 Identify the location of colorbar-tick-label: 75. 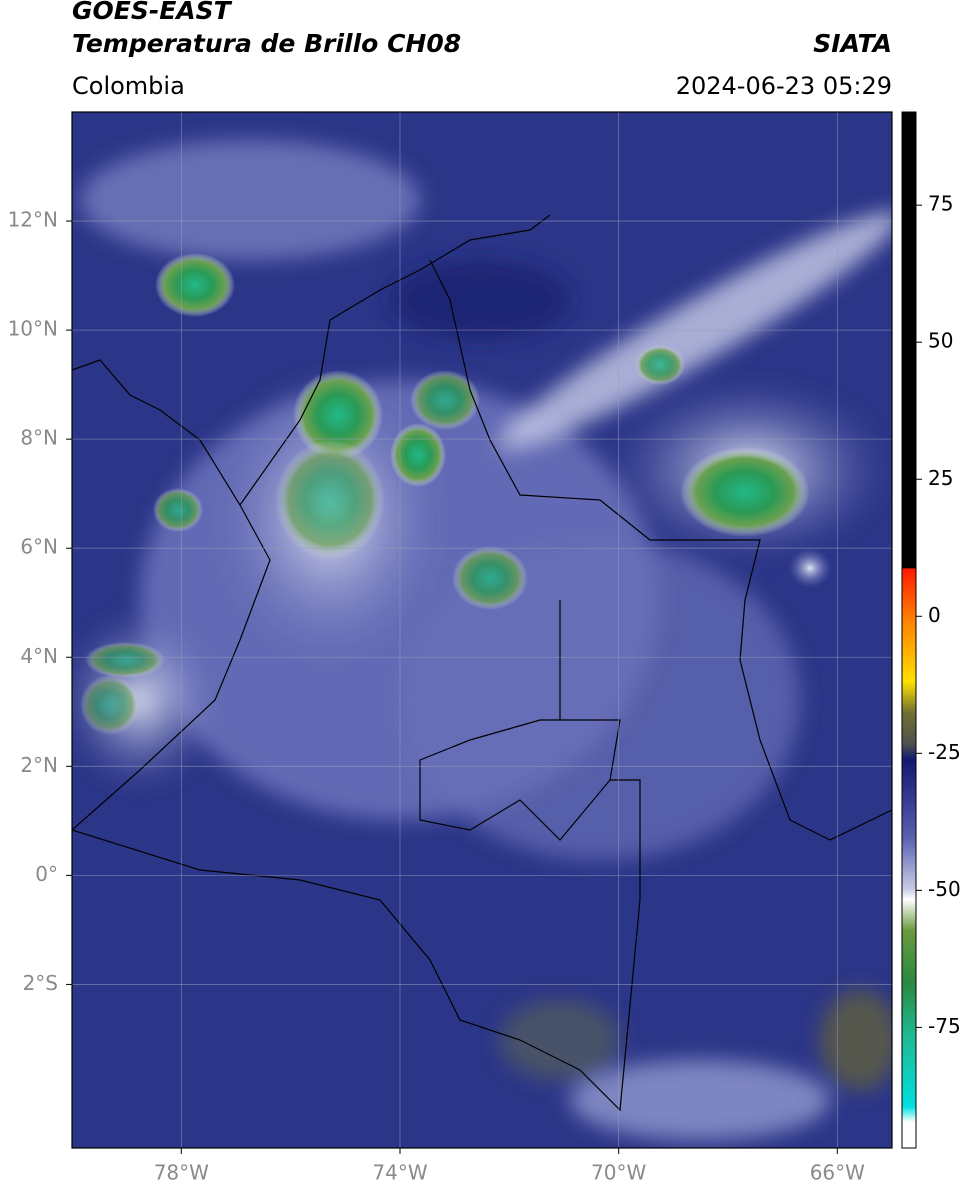
(940, 204).